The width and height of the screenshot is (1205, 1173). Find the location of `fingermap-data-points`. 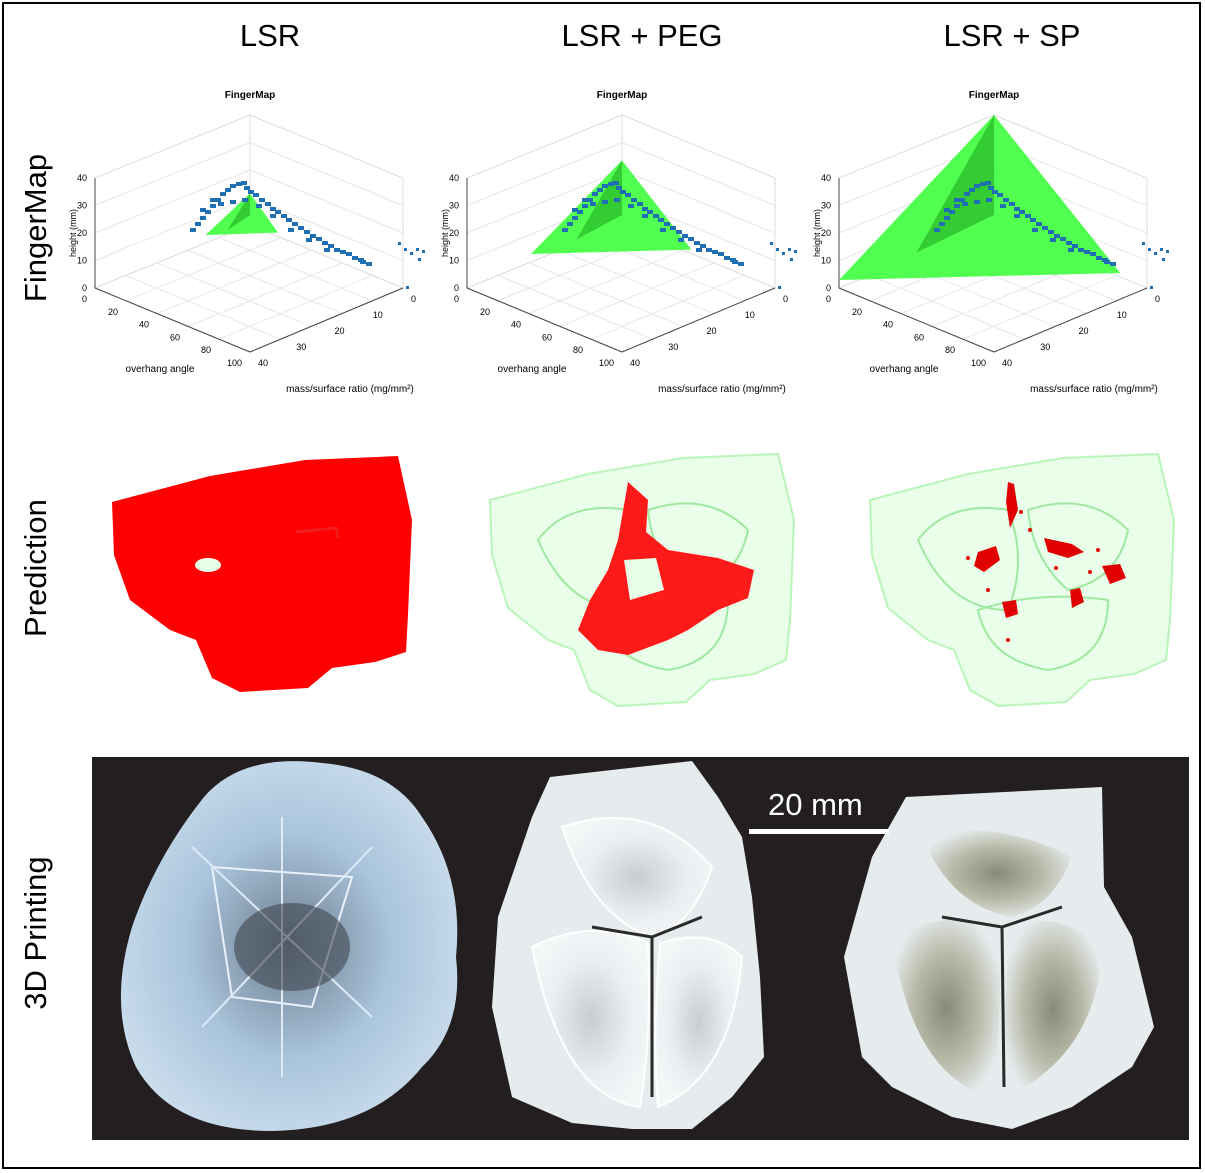

fingermap-data-points is located at coordinates (1051, 235).